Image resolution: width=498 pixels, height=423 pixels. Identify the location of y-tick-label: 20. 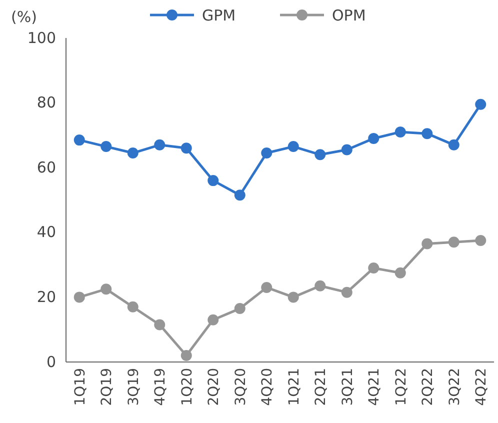
(46, 297).